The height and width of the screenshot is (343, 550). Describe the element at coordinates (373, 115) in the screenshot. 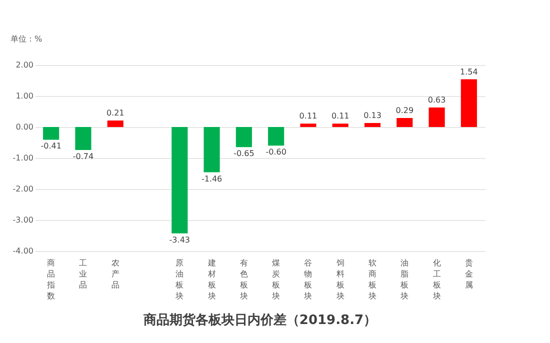

I see `data-label: 0.13` at that location.